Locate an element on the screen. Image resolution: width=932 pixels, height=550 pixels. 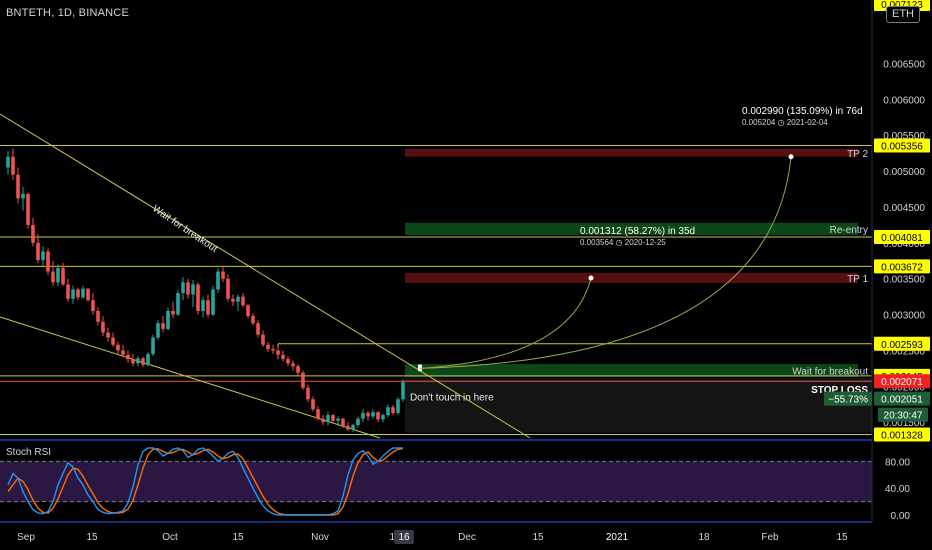
change-box is located at coordinates (848, 398).